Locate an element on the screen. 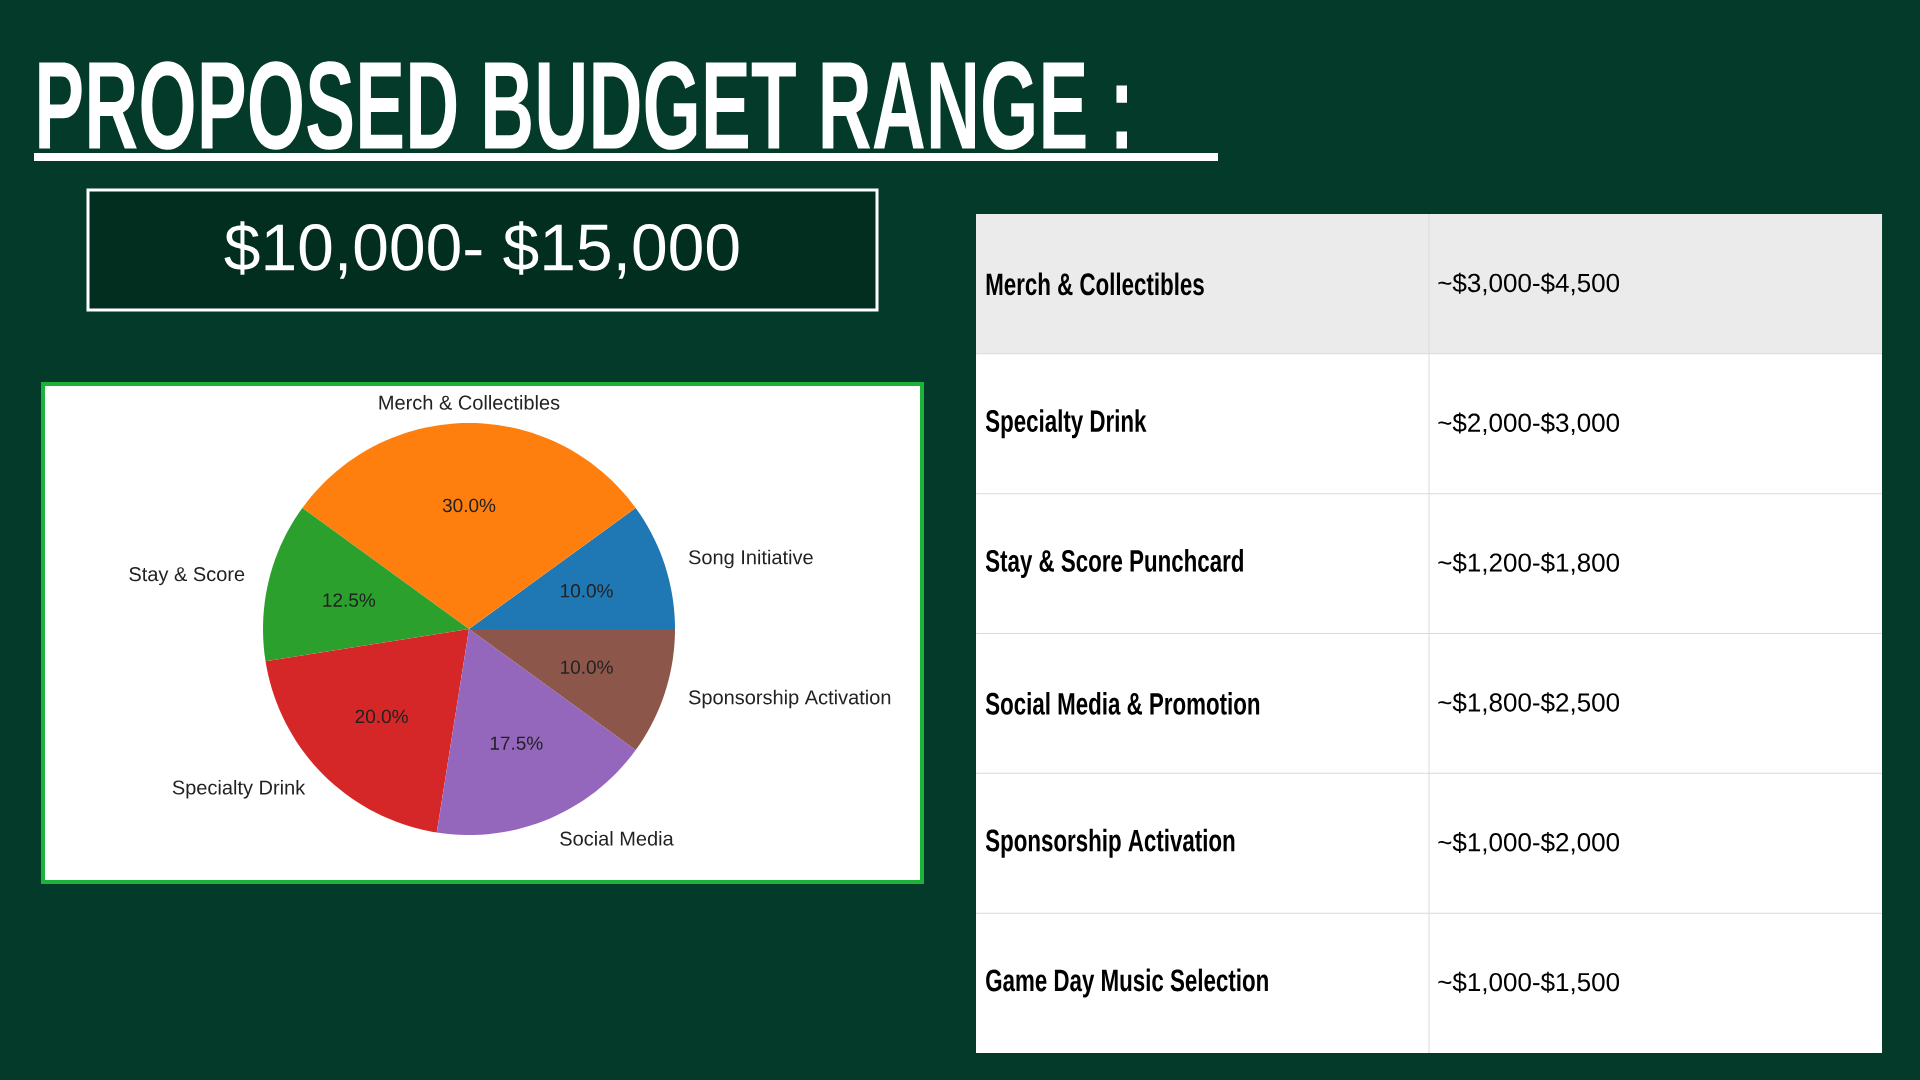  chart-title: PROPOSED BUDGET RANGE : is located at coordinates (583, 105).